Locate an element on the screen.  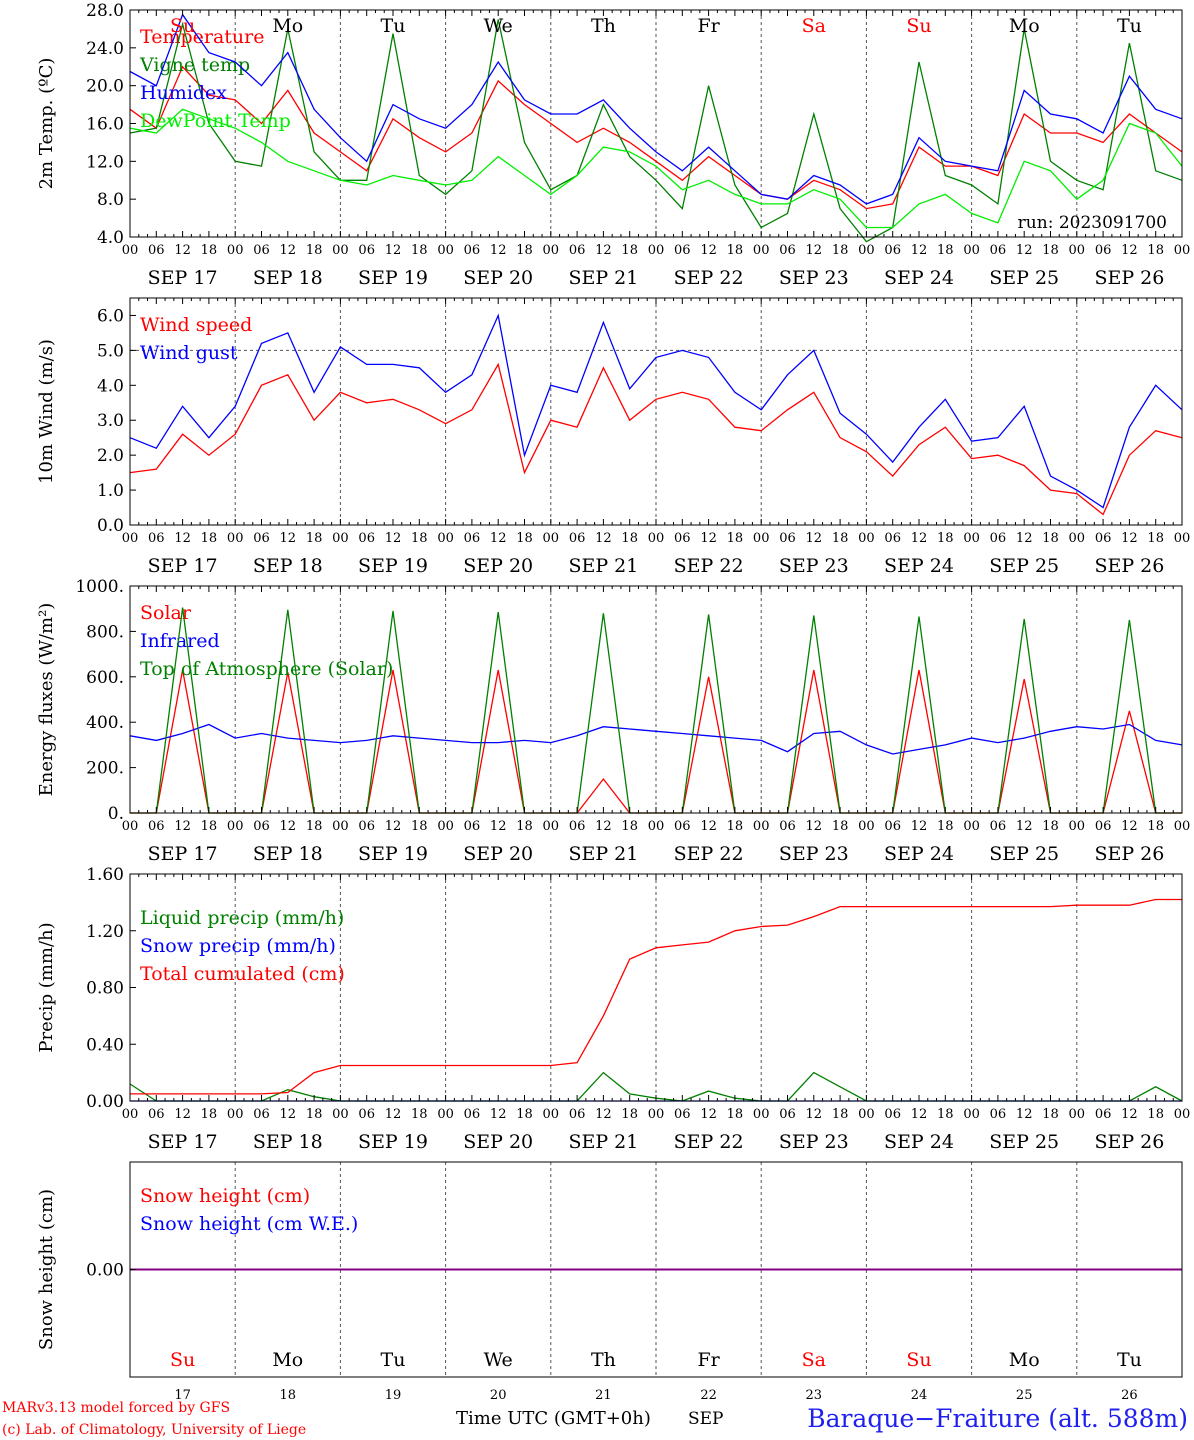
y-tick-label: 0.40 is located at coordinates (105, 1045).